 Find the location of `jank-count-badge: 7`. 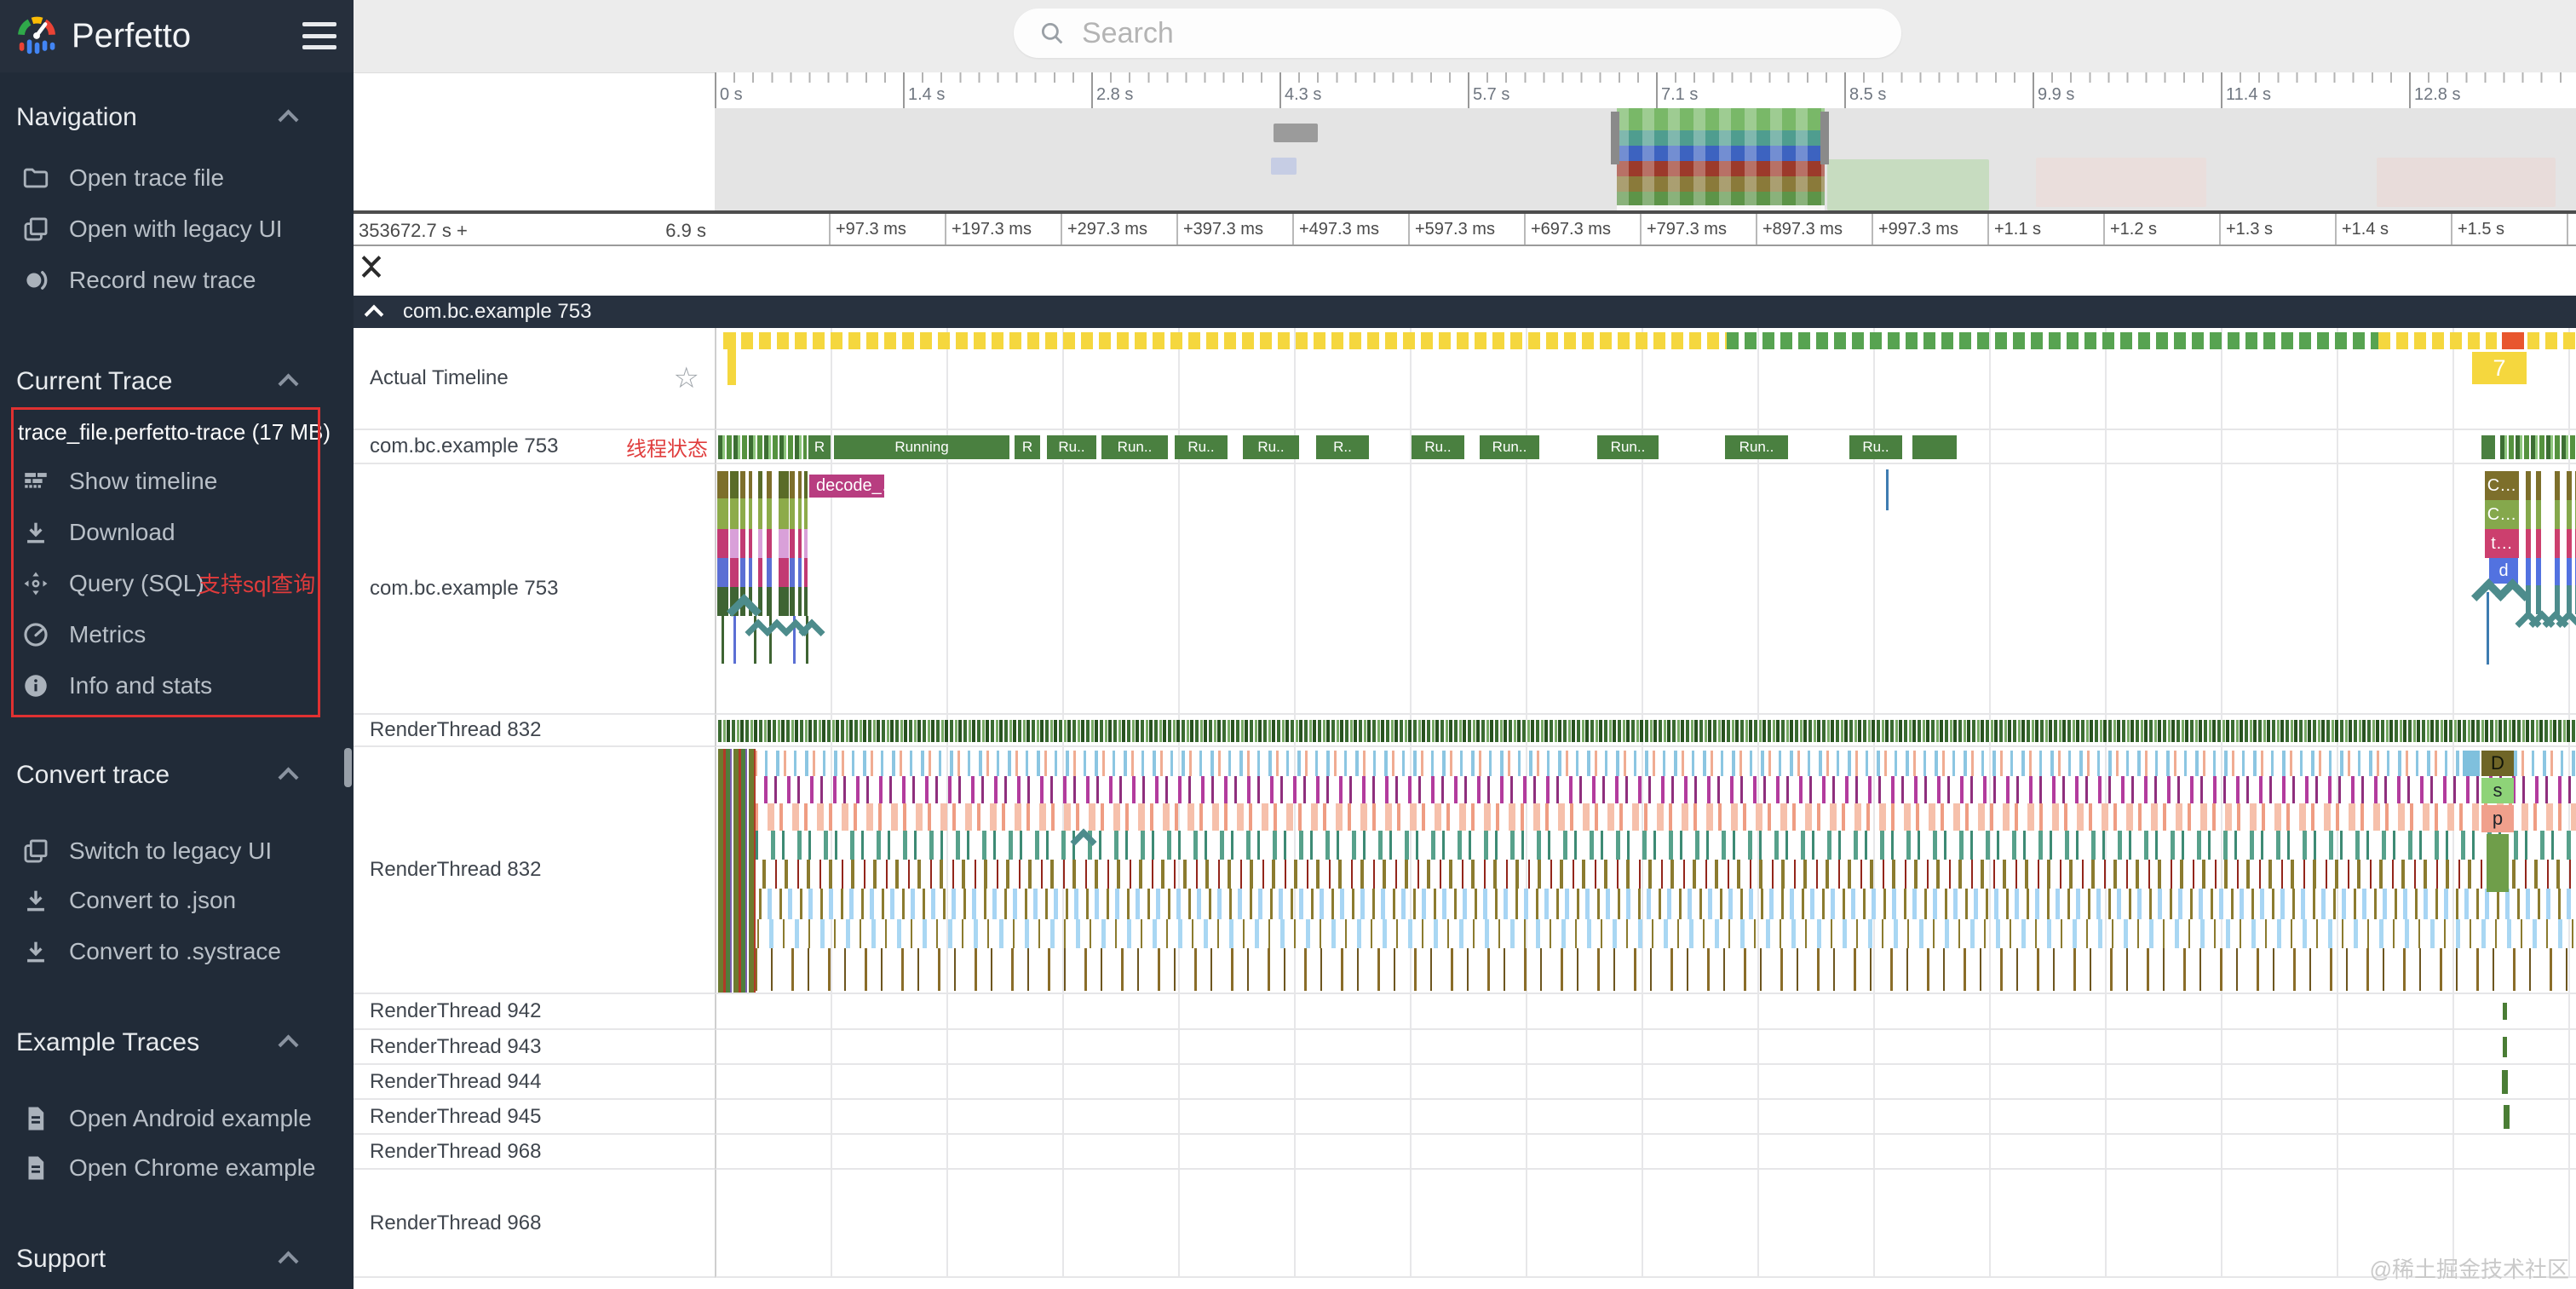

jank-count-badge: 7 is located at coordinates (2500, 368).